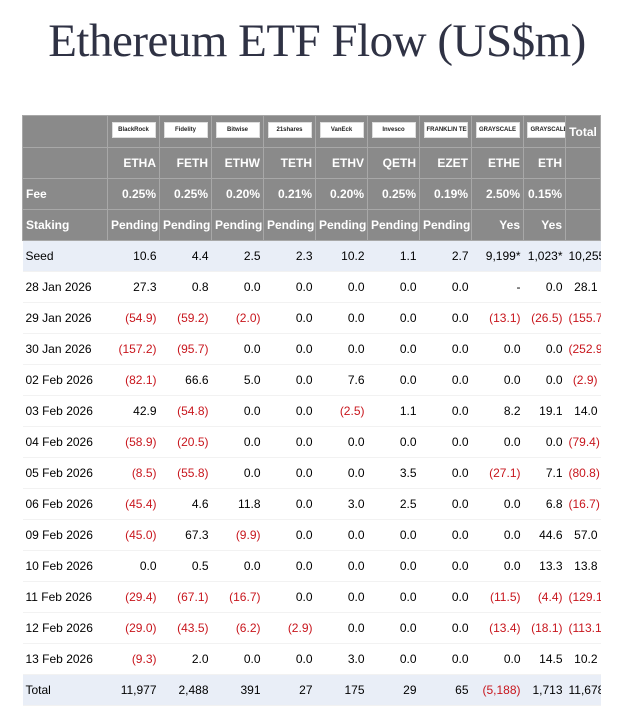 Image resolution: width=634 pixels, height=706 pixels. I want to click on staking-cell: Yes, so click(497, 225).